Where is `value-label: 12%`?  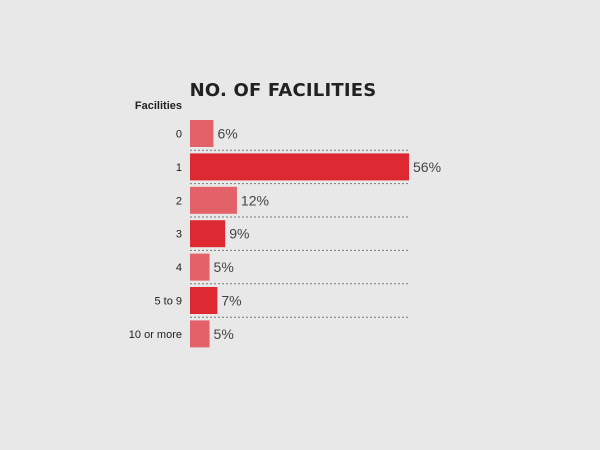 value-label: 12% is located at coordinates (255, 200).